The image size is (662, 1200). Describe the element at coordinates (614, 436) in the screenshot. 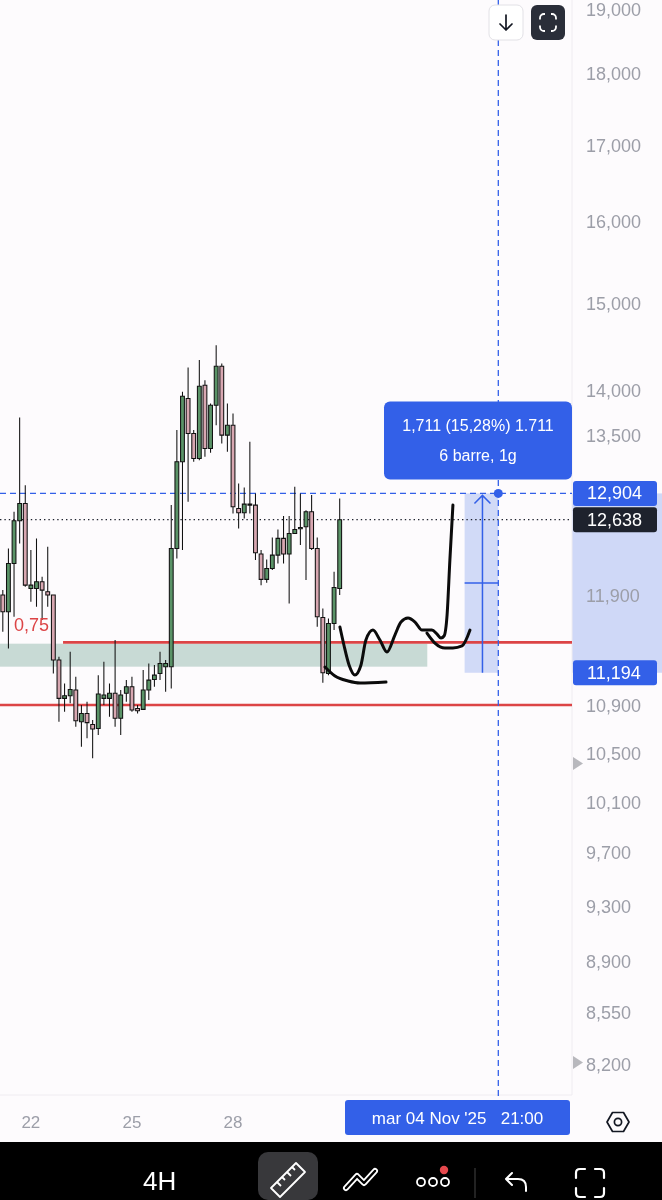

I see `y-tick-label: 13,500` at that location.